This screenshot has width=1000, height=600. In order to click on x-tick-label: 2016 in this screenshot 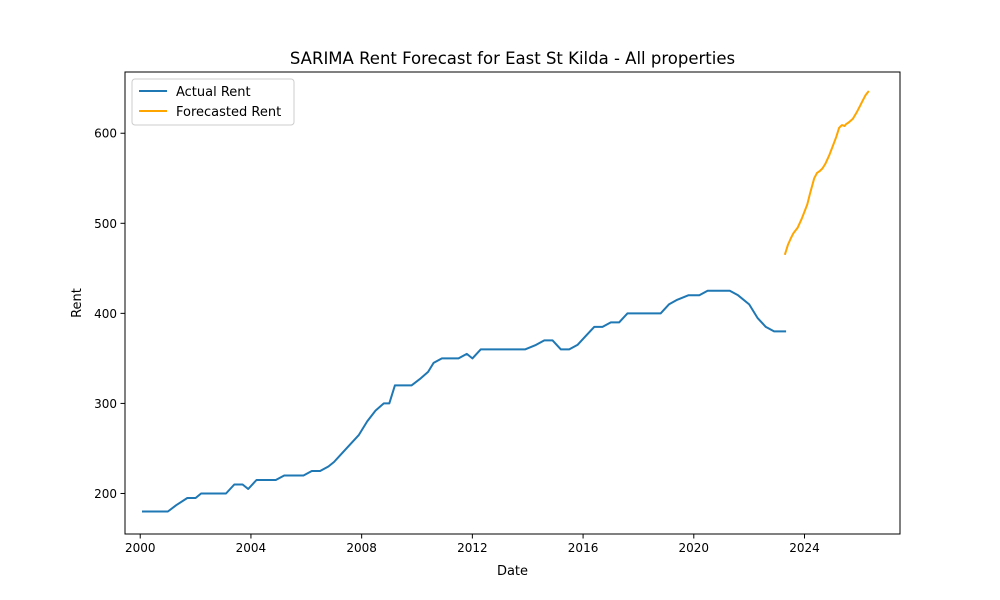, I will do `click(583, 548)`.